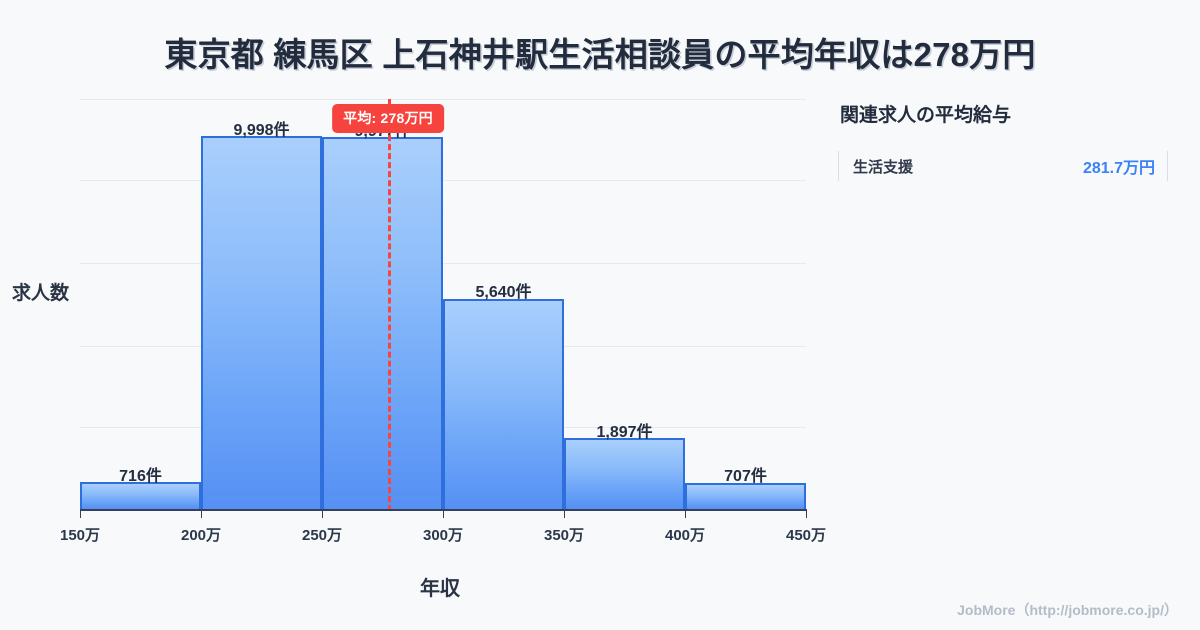  I want to click on bar-value-label: 9,998件, so click(261, 130).